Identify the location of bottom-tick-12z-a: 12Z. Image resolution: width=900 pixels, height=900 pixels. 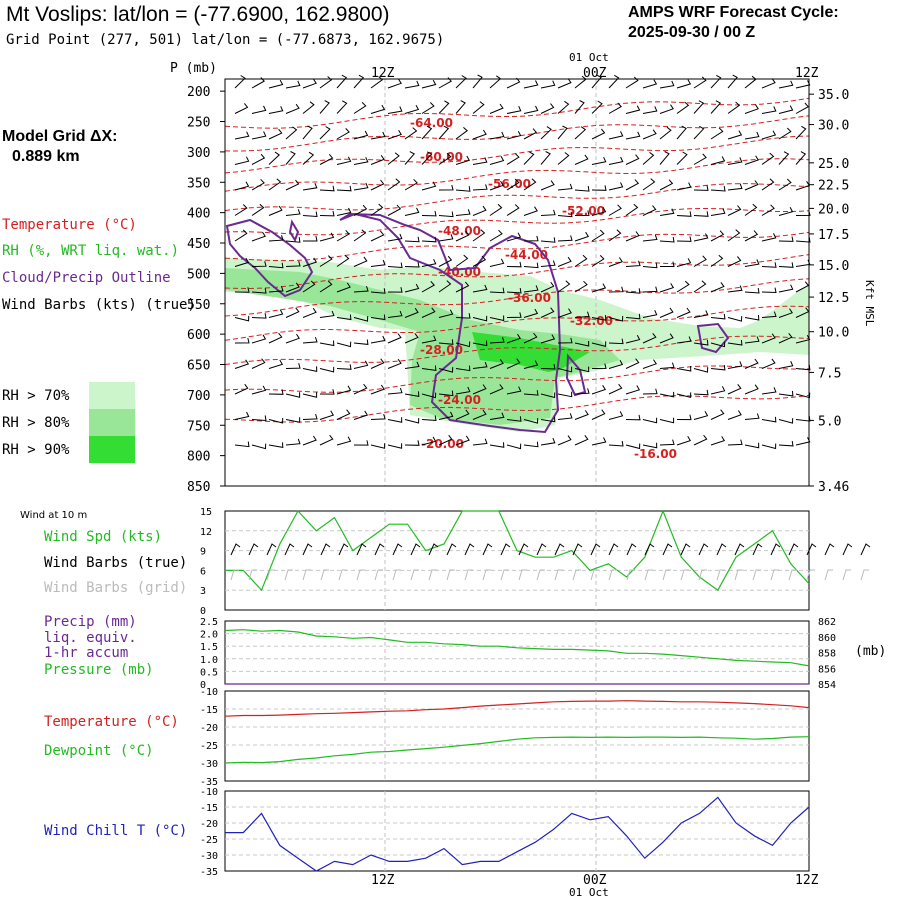
(383, 880).